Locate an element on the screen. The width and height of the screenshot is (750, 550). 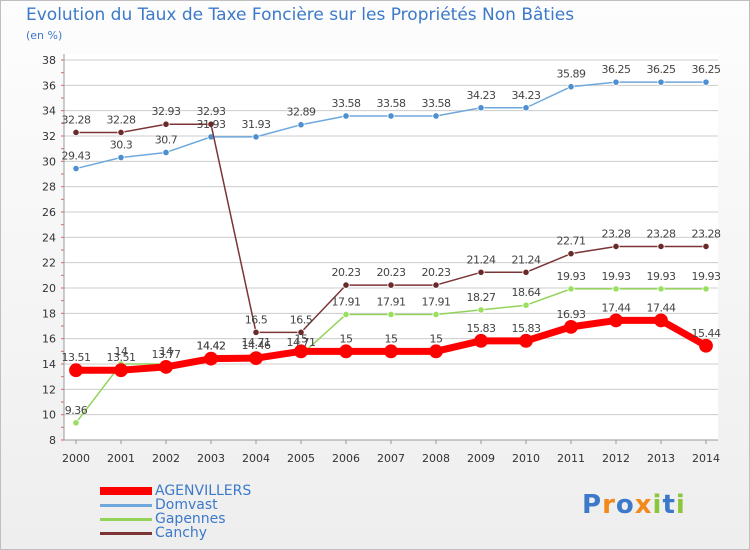
y-tick-label: 8 is located at coordinates (52, 440).